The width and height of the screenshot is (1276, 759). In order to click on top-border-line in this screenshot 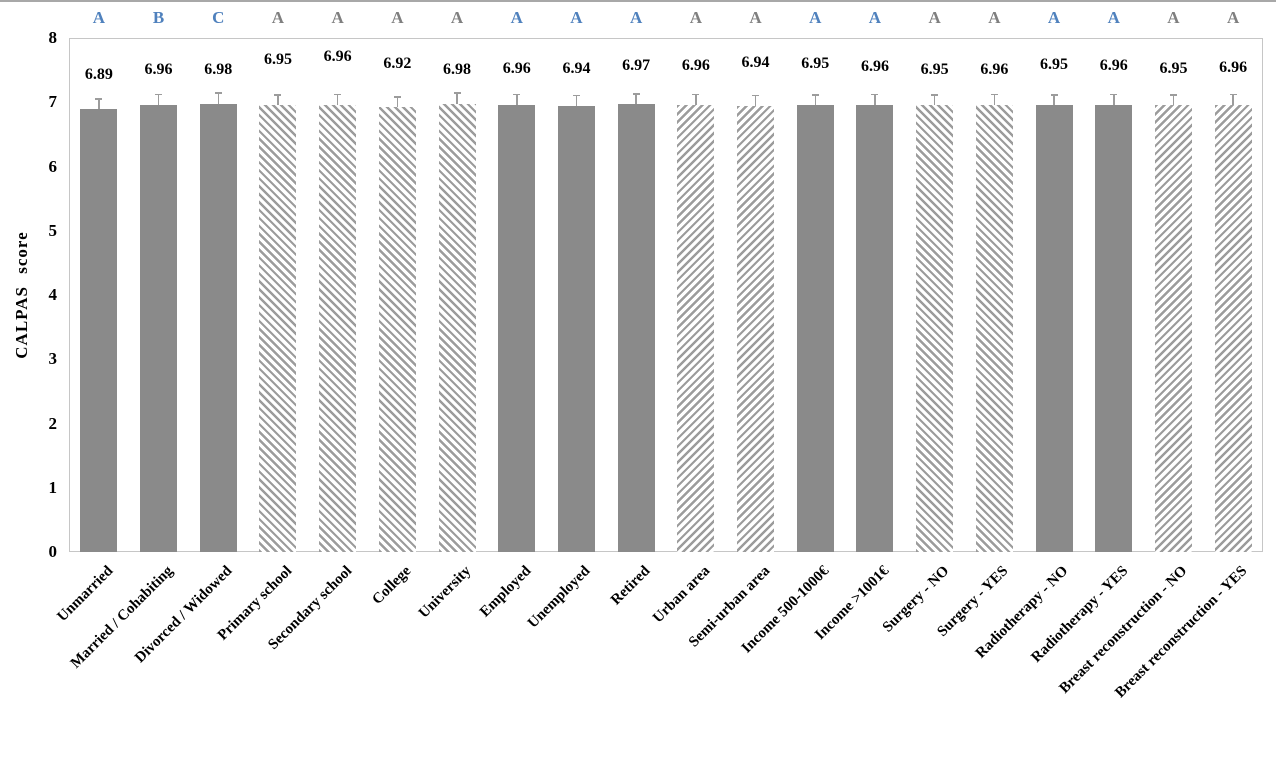, I will do `click(638, 1)`.